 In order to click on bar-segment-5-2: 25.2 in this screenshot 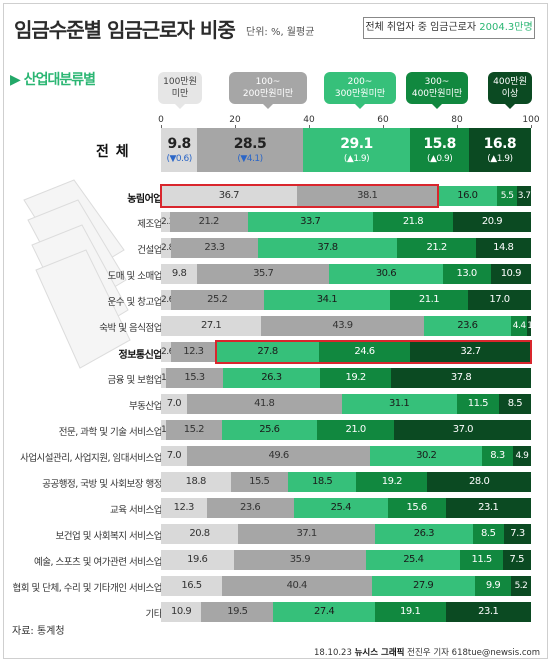, I will do `click(217, 300)`.